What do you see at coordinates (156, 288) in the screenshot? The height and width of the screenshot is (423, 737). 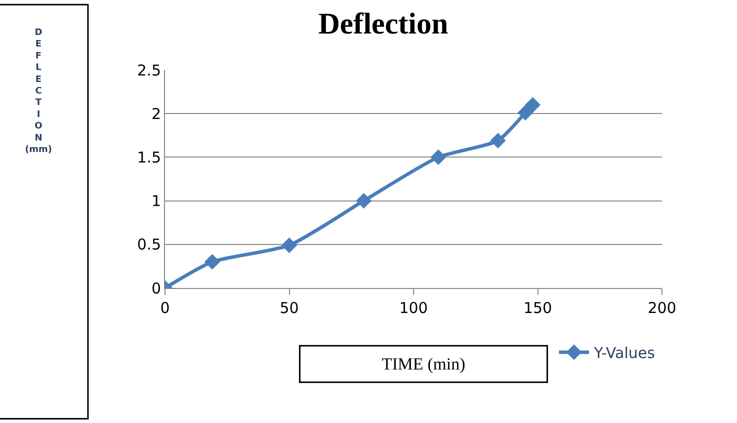 I see `y-tick-label: 0` at bounding box center [156, 288].